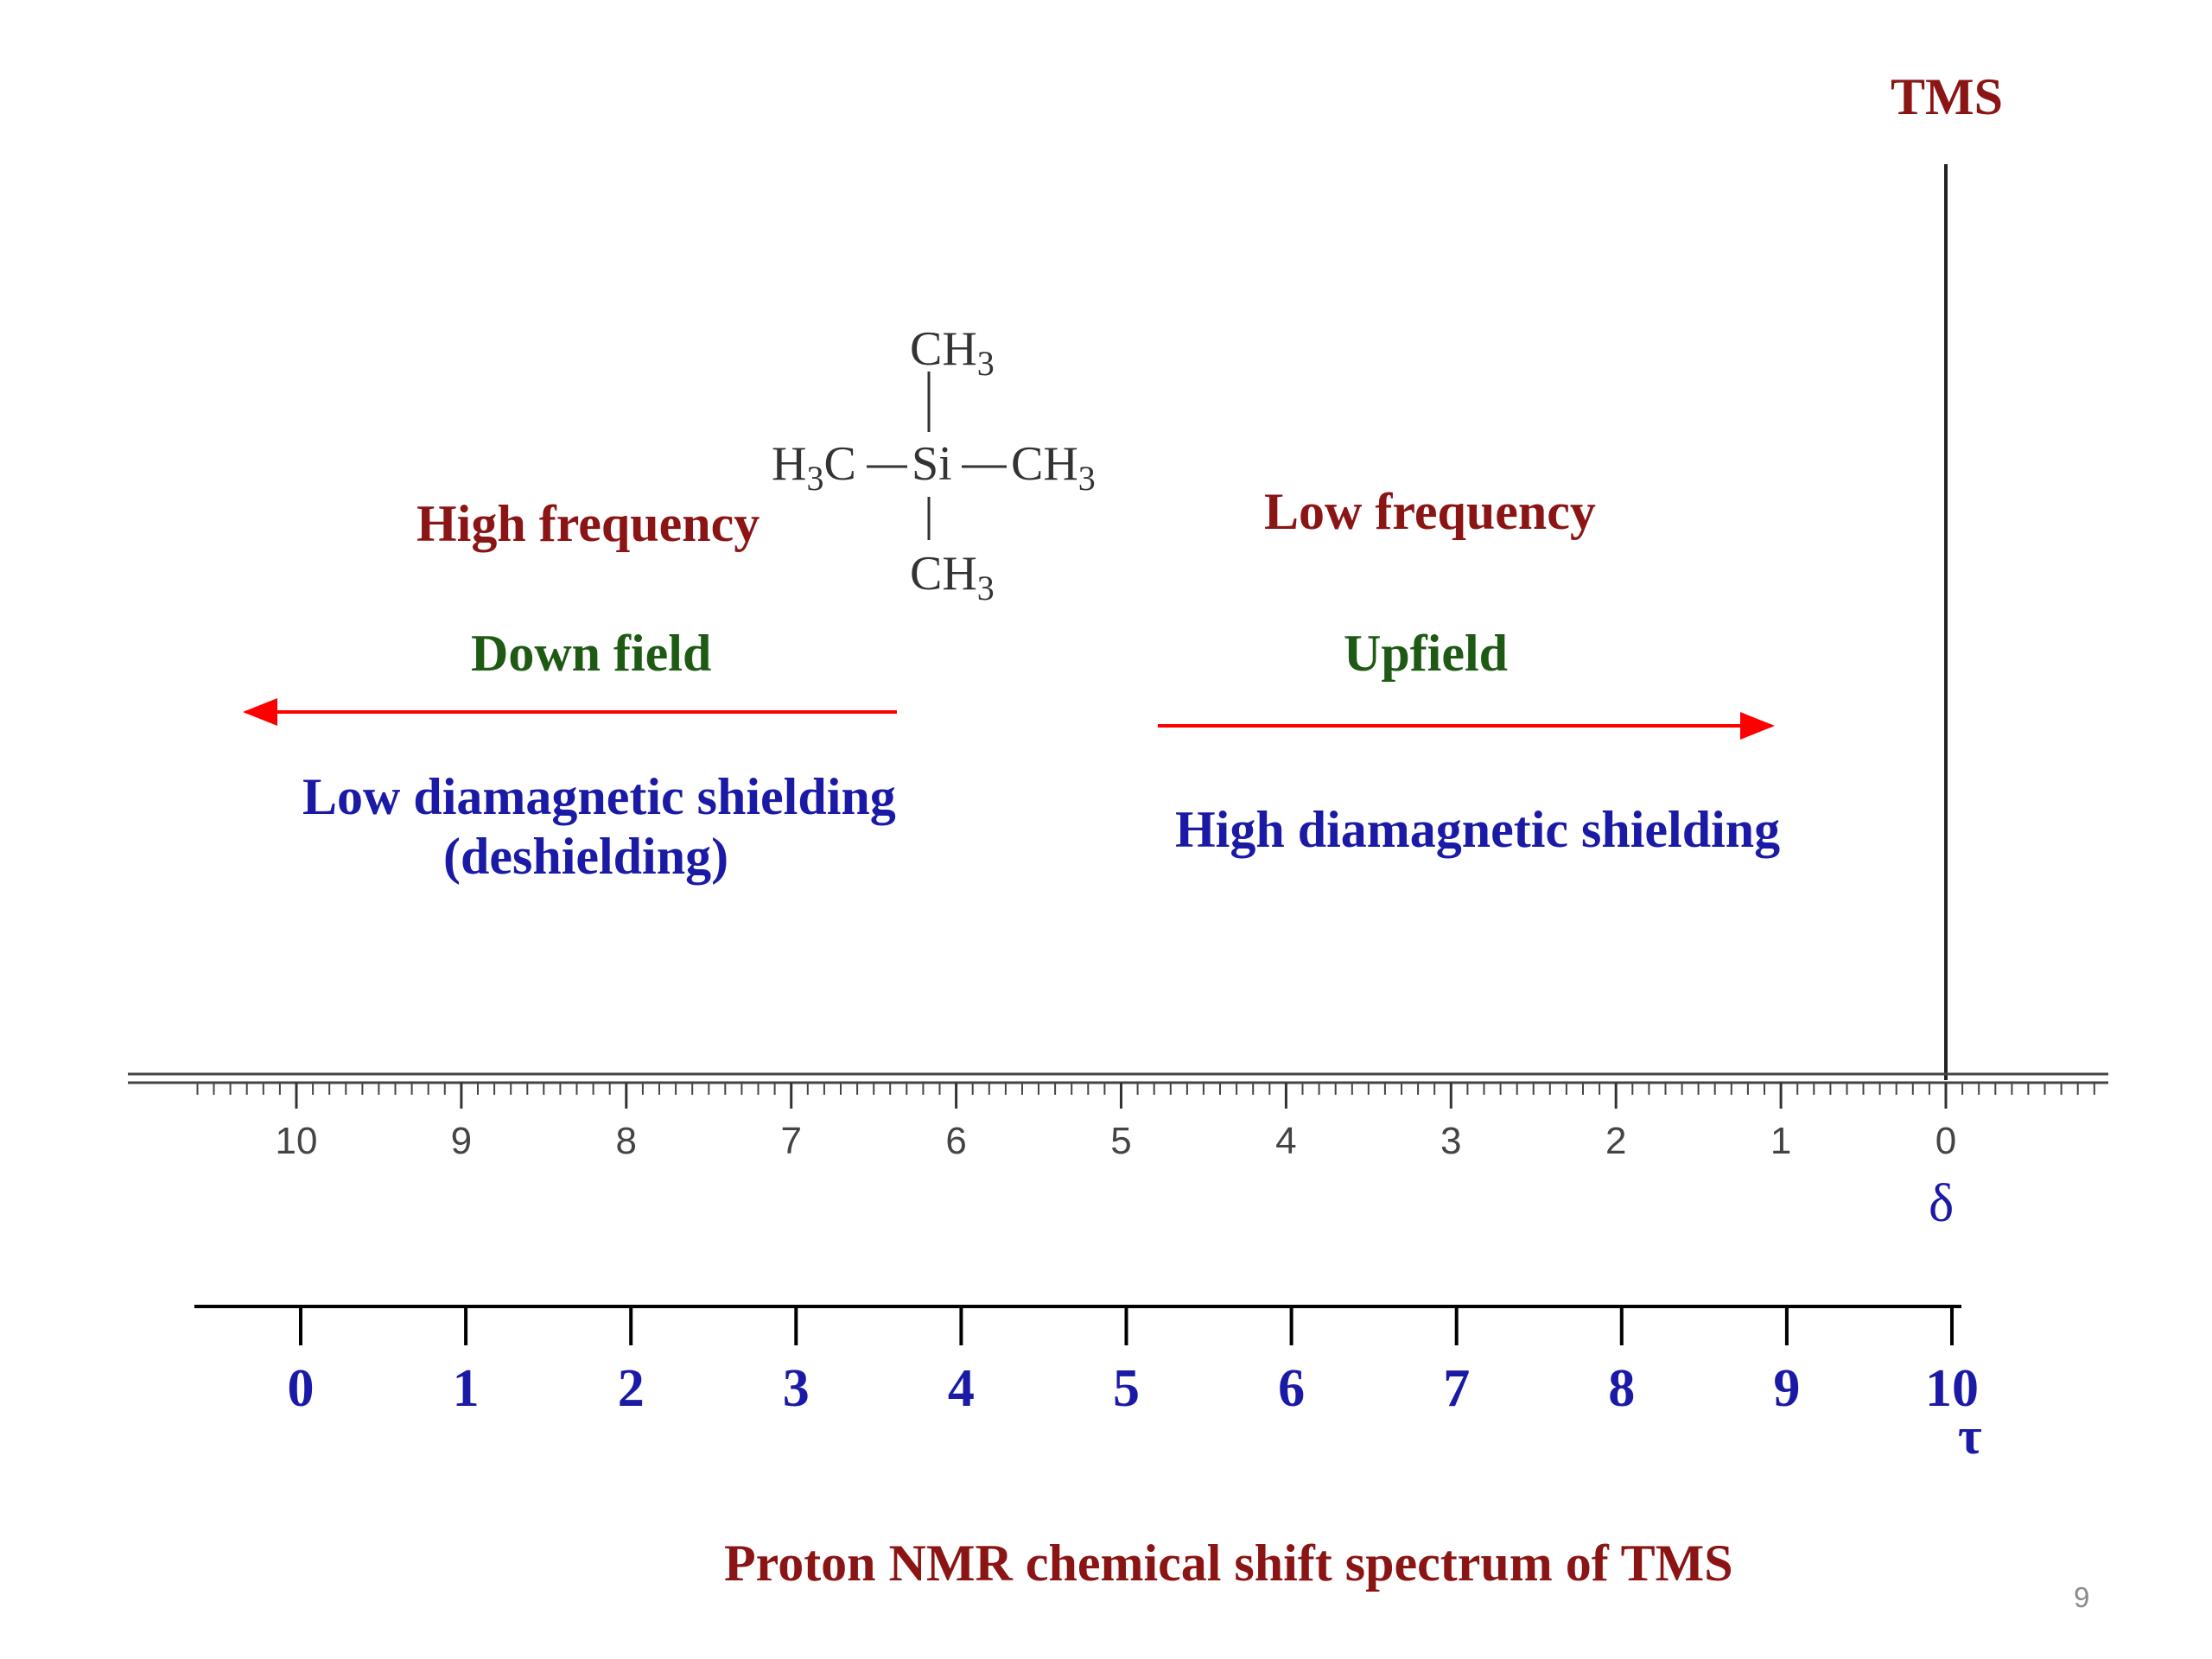 This screenshot has height=1659, width=2212. Describe the element at coordinates (466, 1388) in the screenshot. I see `tau-tick-label: 1` at that location.